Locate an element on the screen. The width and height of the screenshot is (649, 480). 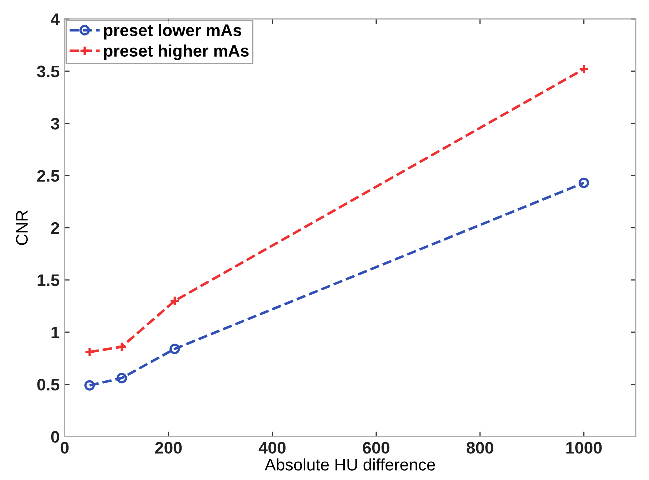
y-tick-label: 2 is located at coordinates (55, 228).